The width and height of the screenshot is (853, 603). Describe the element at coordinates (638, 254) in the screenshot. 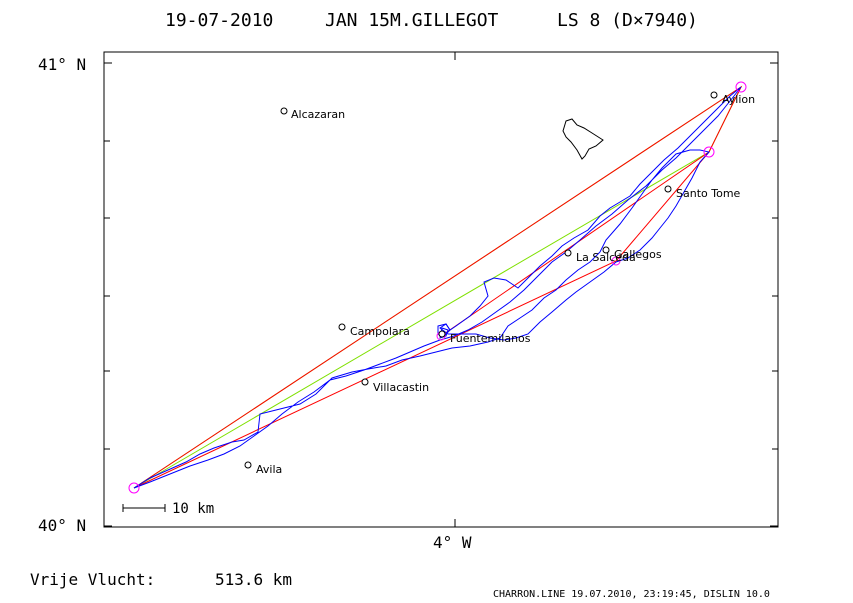

I see `place-label-gallegos: Gallegos` at that location.